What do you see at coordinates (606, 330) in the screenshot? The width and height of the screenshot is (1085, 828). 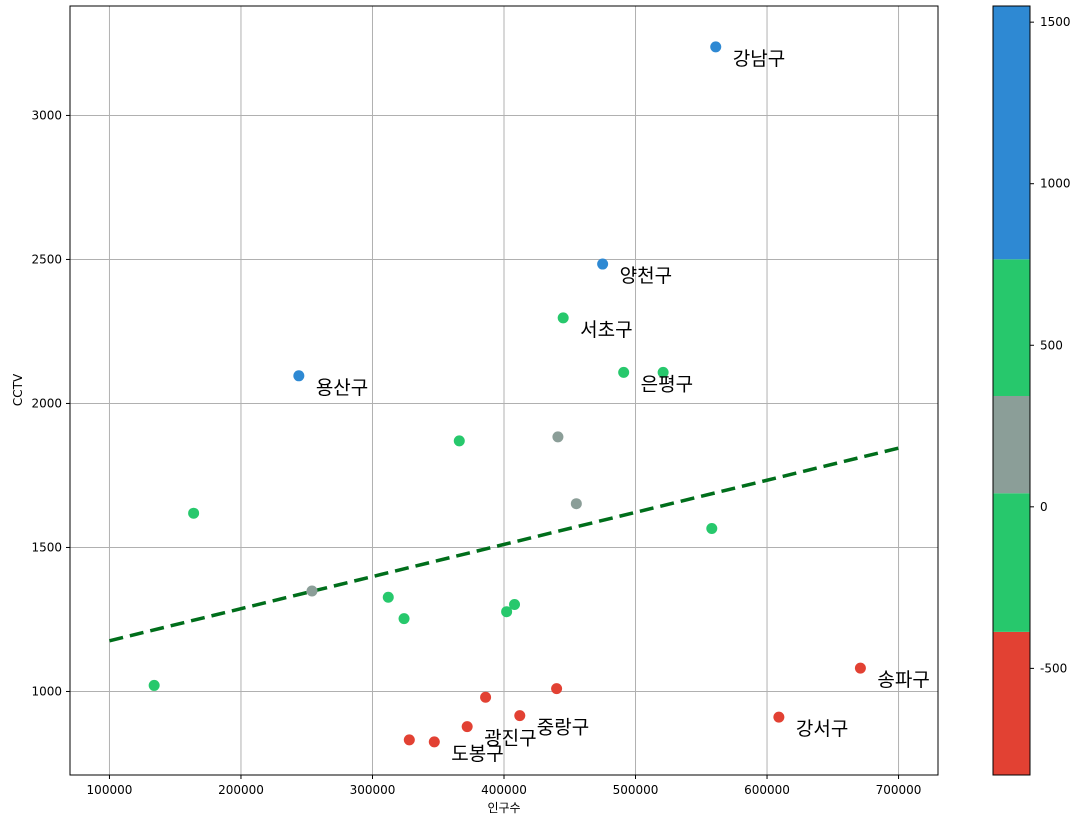 I see `point-annotation: 서초구` at bounding box center [606, 330].